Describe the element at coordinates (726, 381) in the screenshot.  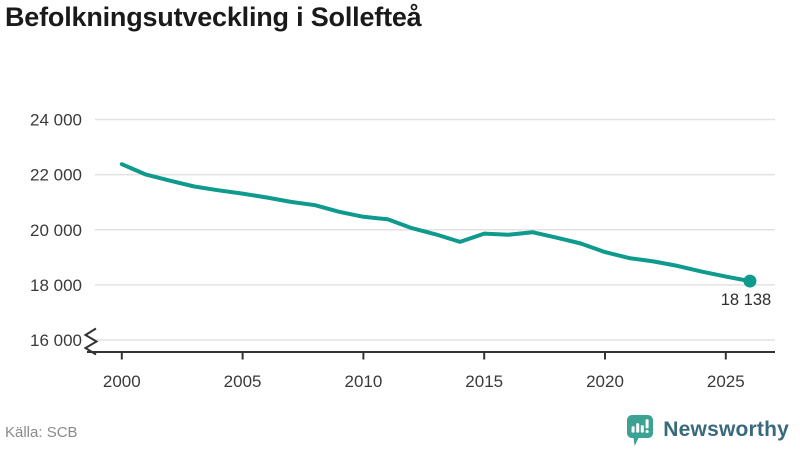
I see `x-tick-label: 2025` at that location.